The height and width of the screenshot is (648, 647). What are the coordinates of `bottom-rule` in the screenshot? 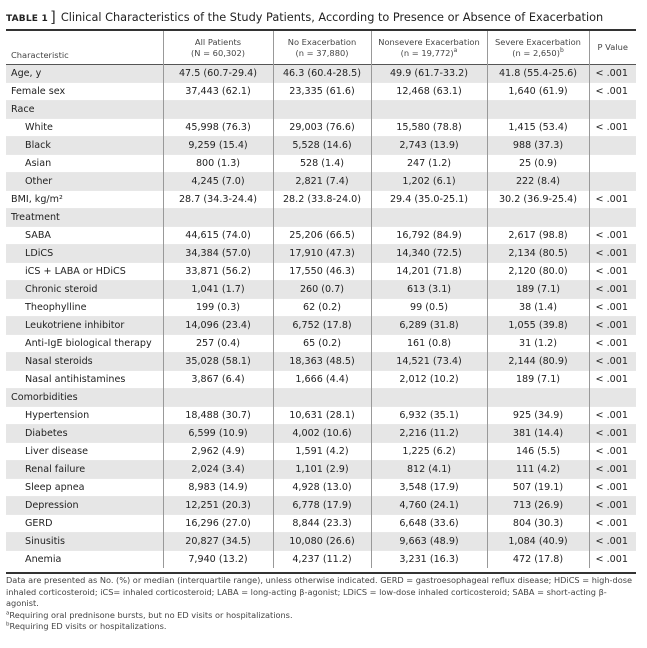 It's located at (321, 573).